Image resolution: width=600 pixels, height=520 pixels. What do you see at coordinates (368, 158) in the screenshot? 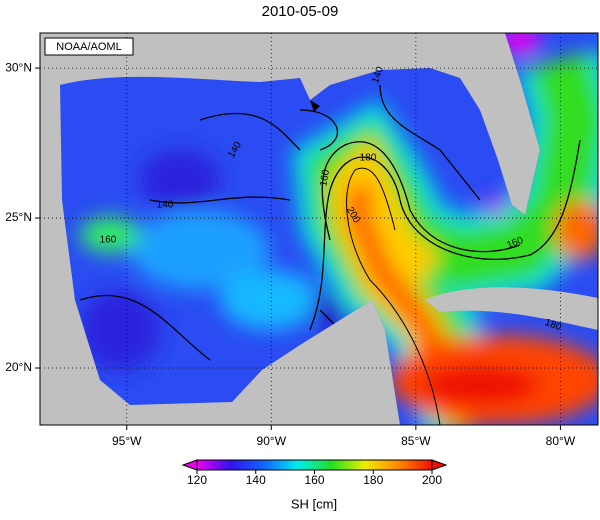
I see `contour-label: 180` at bounding box center [368, 158].